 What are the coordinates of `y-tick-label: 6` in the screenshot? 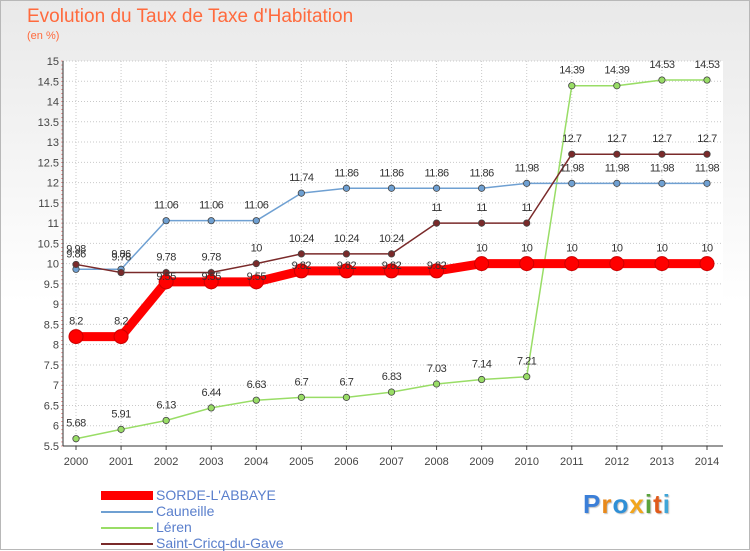 It's located at (56, 427).